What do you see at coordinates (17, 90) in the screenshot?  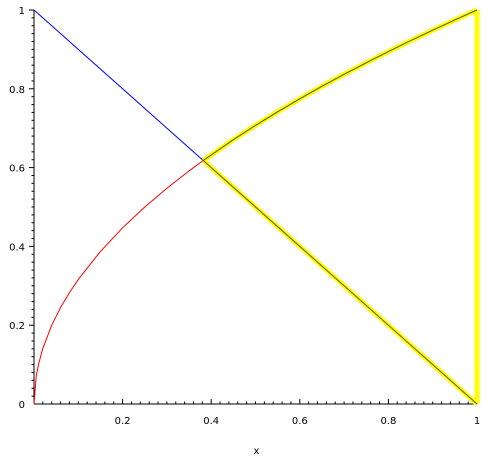 I see `y-tick-label: 0.8` at bounding box center [17, 90].